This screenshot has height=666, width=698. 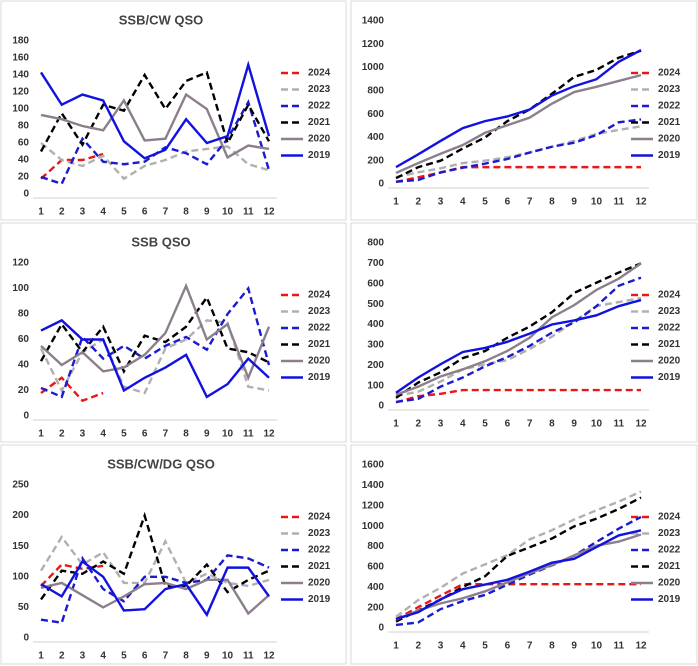 What do you see at coordinates (20, 263) in the screenshot?
I see `y-tick-label: 120` at bounding box center [20, 263].